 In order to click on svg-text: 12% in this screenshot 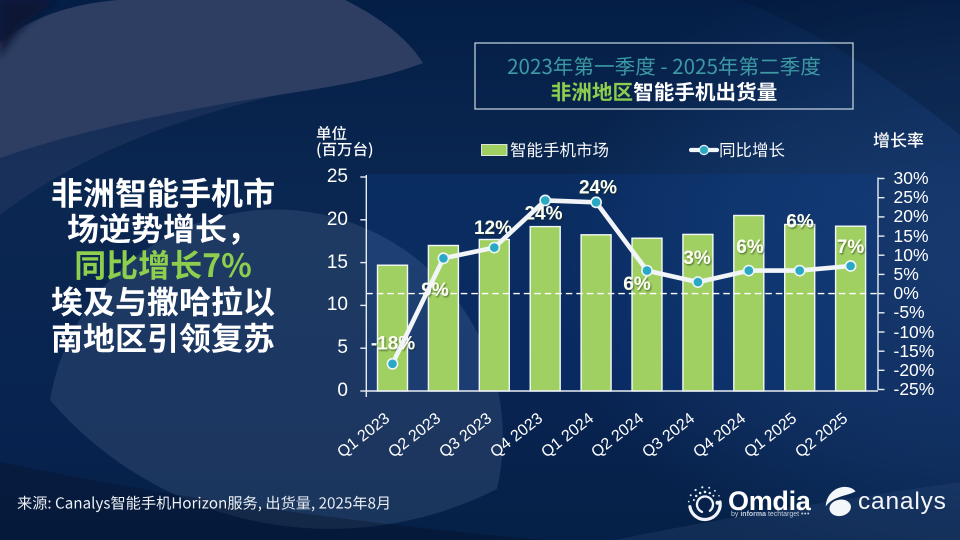, I will do `click(493, 228)`.